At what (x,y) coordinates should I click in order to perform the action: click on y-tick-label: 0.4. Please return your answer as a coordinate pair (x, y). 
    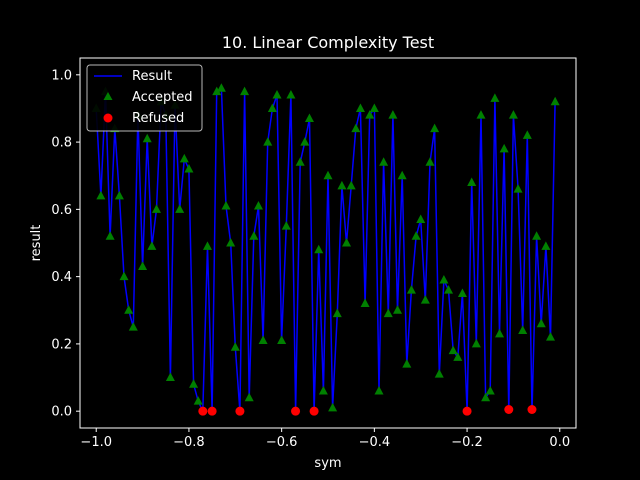
    Looking at the image, I should click on (61, 277).